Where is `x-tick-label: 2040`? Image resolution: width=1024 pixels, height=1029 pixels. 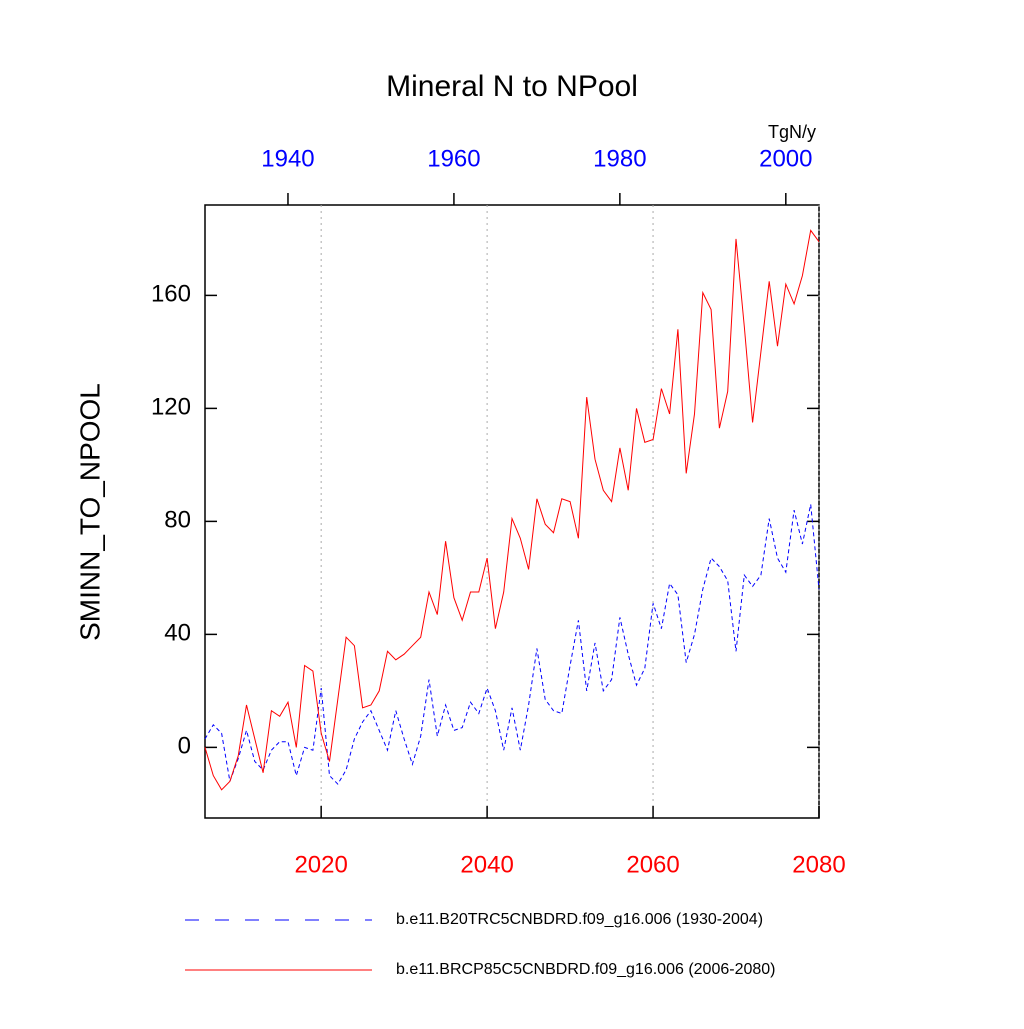 x-tick-label: 2040 is located at coordinates (486, 864).